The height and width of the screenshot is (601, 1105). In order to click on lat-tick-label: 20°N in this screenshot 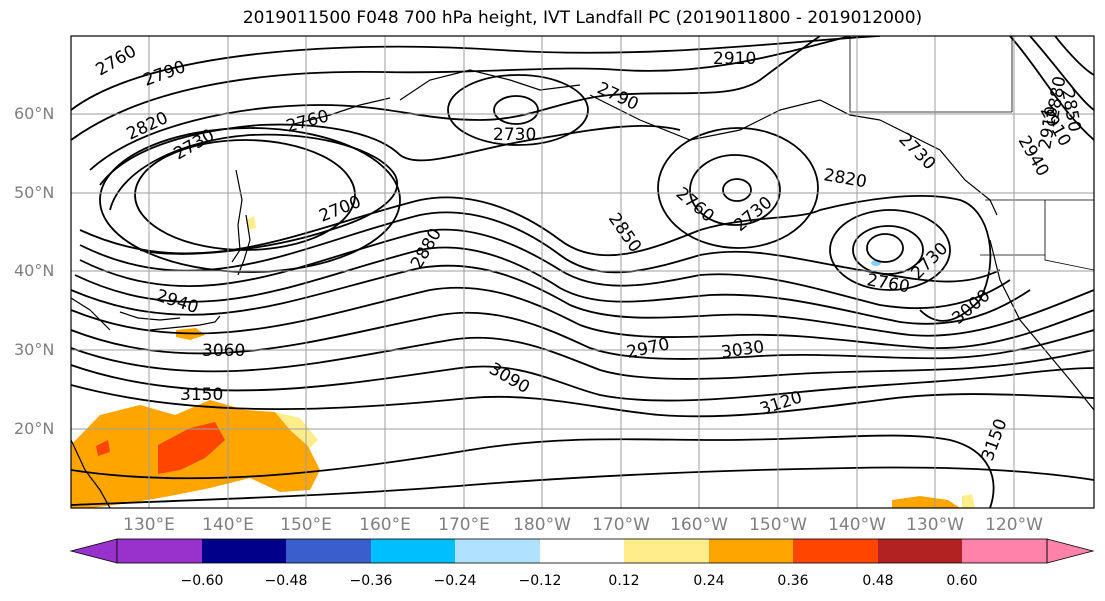, I will do `click(34, 428)`.